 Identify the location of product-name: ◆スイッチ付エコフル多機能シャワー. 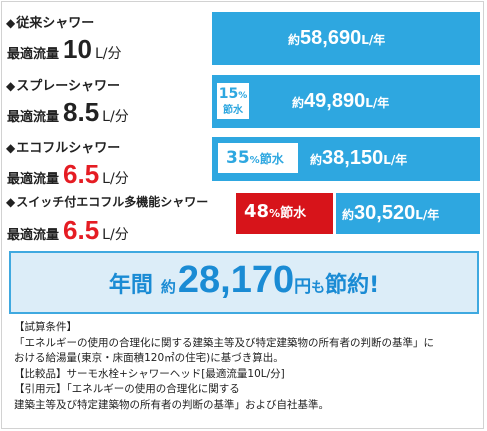
(107, 202).